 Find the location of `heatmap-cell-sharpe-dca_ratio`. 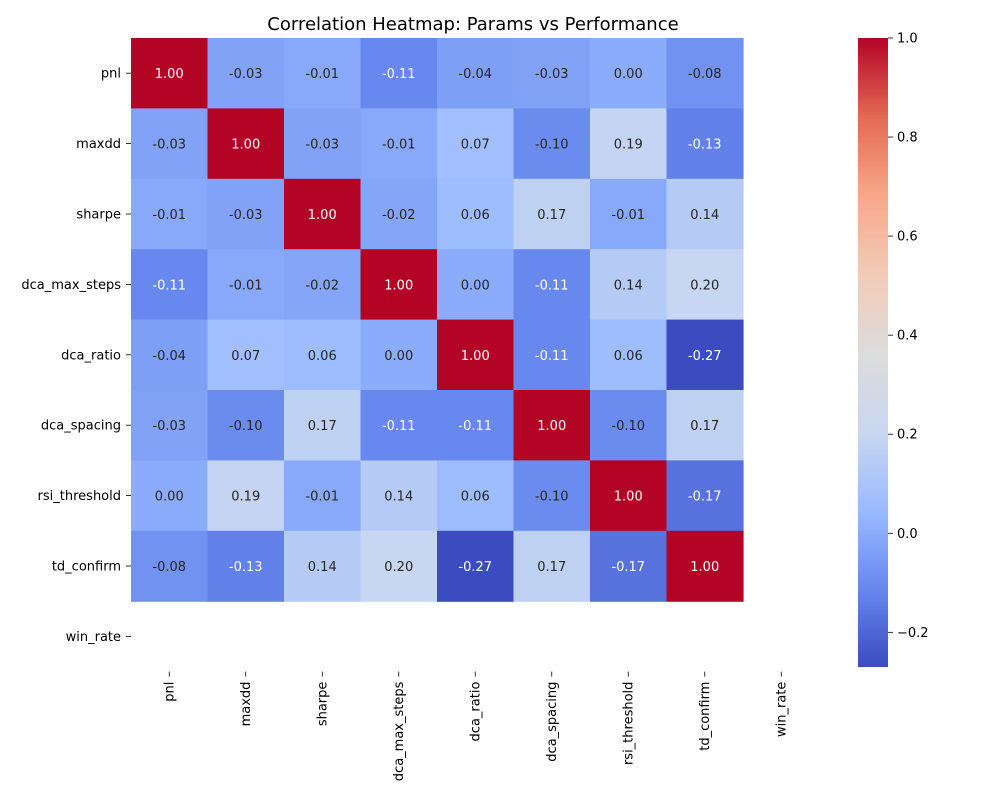

heatmap-cell-sharpe-dca_ratio is located at coordinates (476, 214).